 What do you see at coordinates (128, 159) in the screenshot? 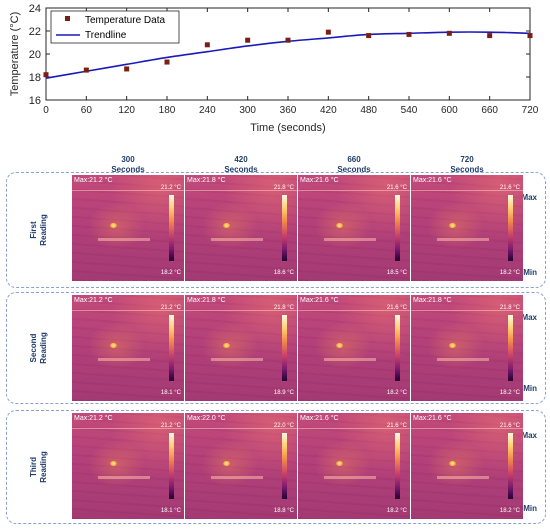
I see `column-header-value: 300` at bounding box center [128, 159].